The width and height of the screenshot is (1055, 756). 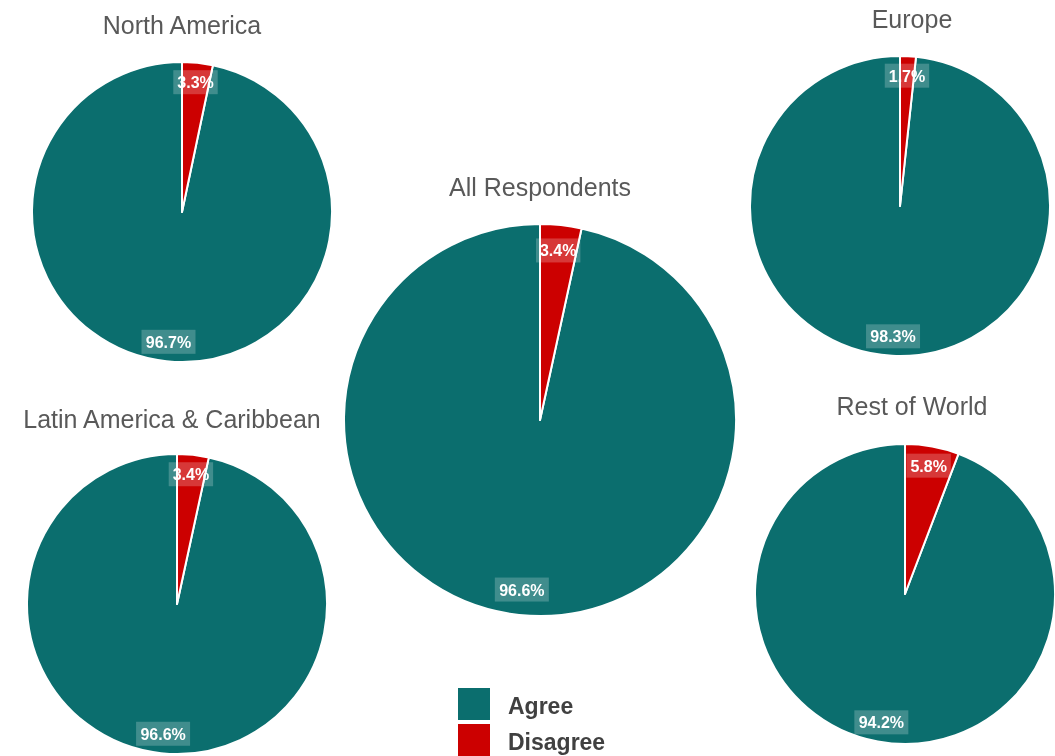 I want to click on chart-title: Latin America & Caribbean, so click(x=172, y=419).